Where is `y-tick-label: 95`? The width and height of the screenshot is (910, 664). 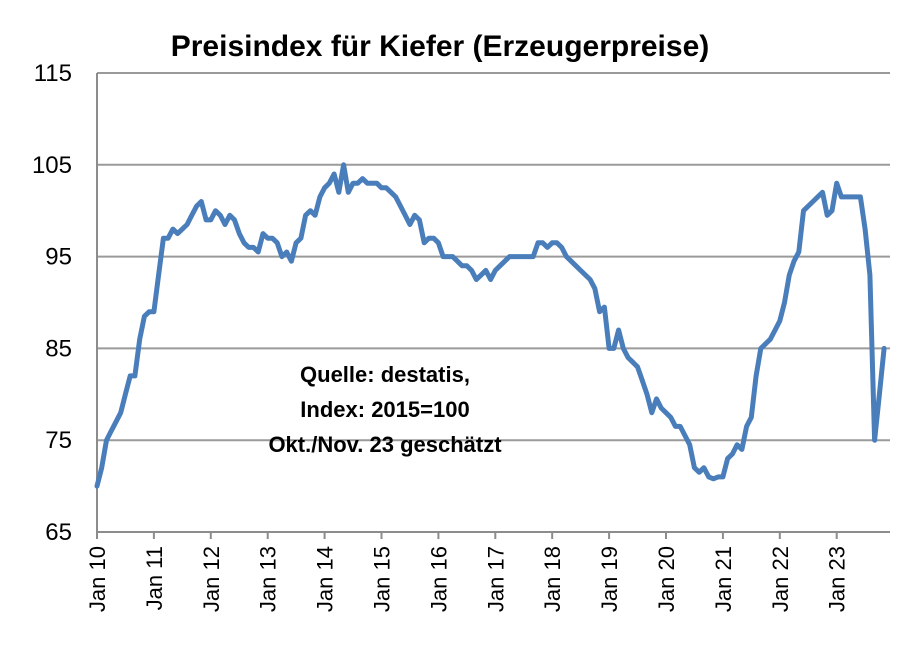 y-tick-label: 95 is located at coordinates (58, 257).